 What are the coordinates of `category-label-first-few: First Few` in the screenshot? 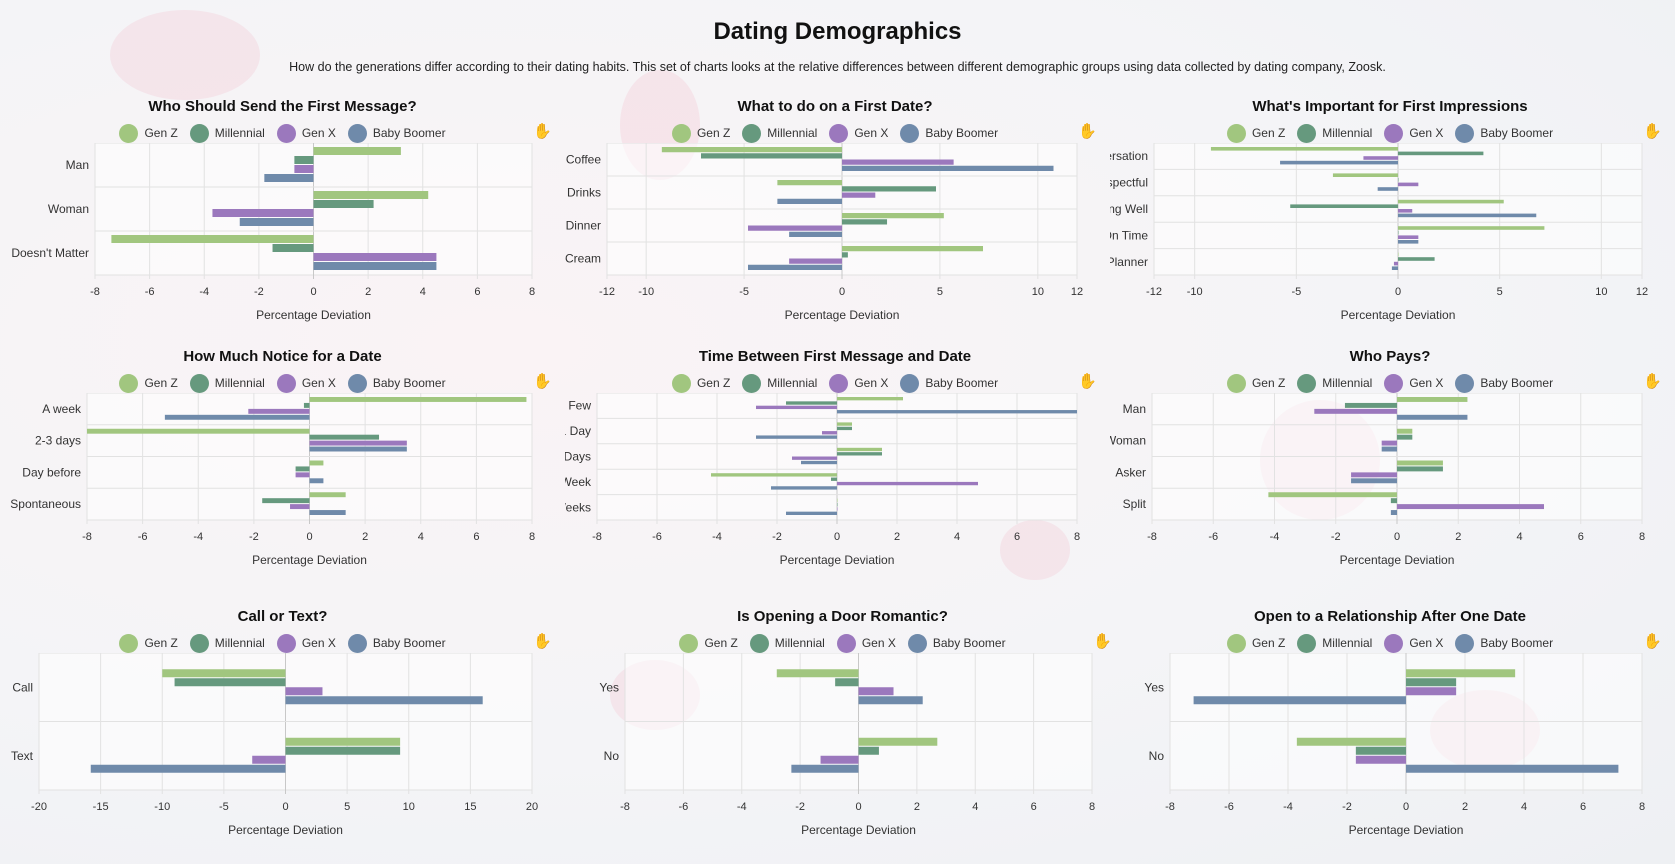 It's located at (578, 406).